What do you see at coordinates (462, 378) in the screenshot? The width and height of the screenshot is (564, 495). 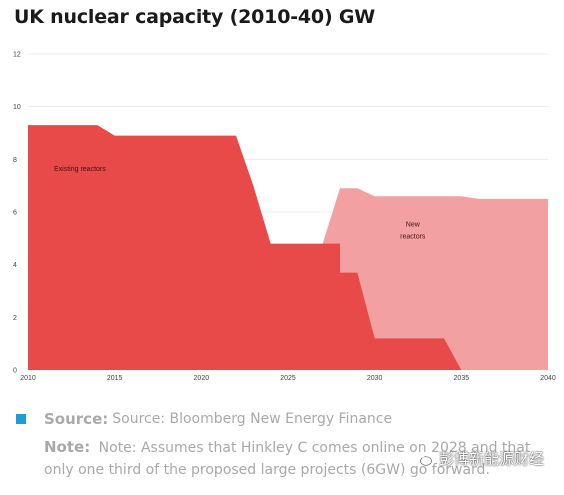 I see `x-tick-label: 2035` at bounding box center [462, 378].